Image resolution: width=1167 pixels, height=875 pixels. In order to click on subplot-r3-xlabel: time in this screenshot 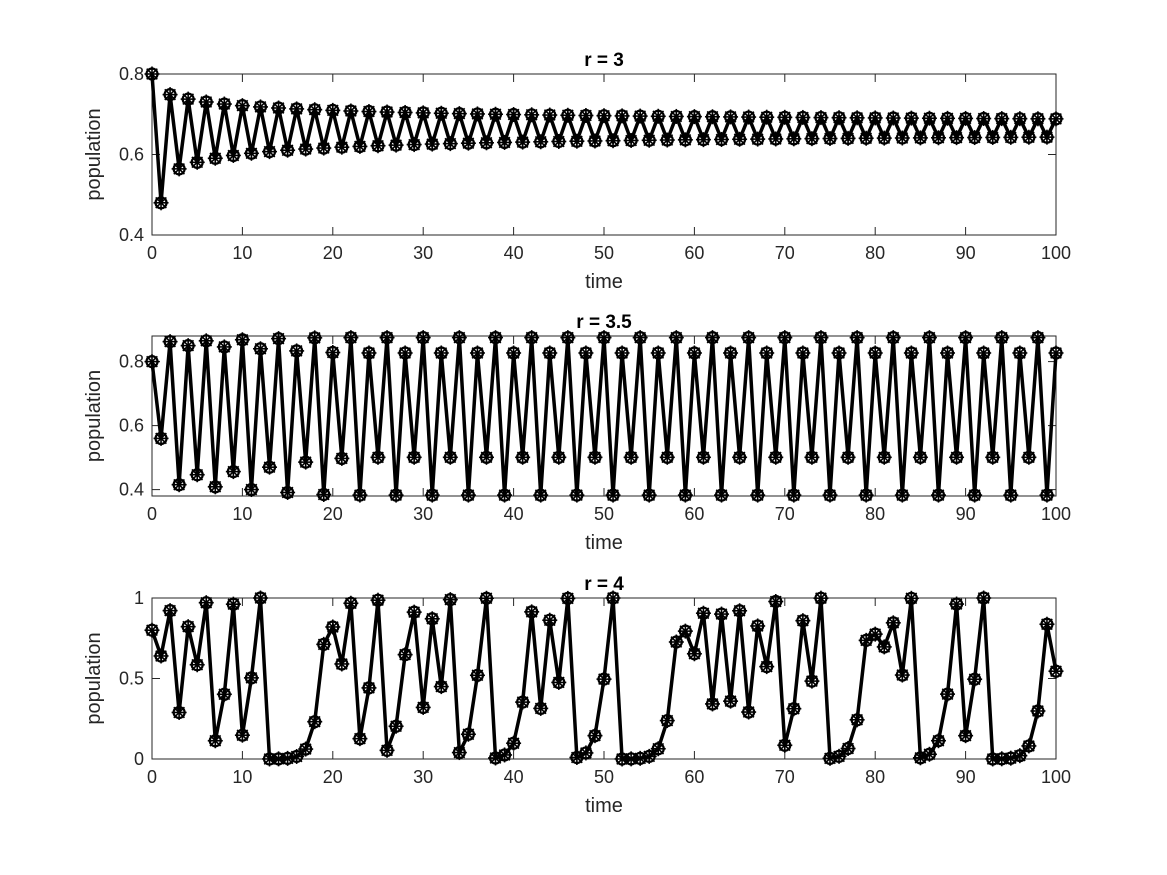, I will do `click(604, 282)`.